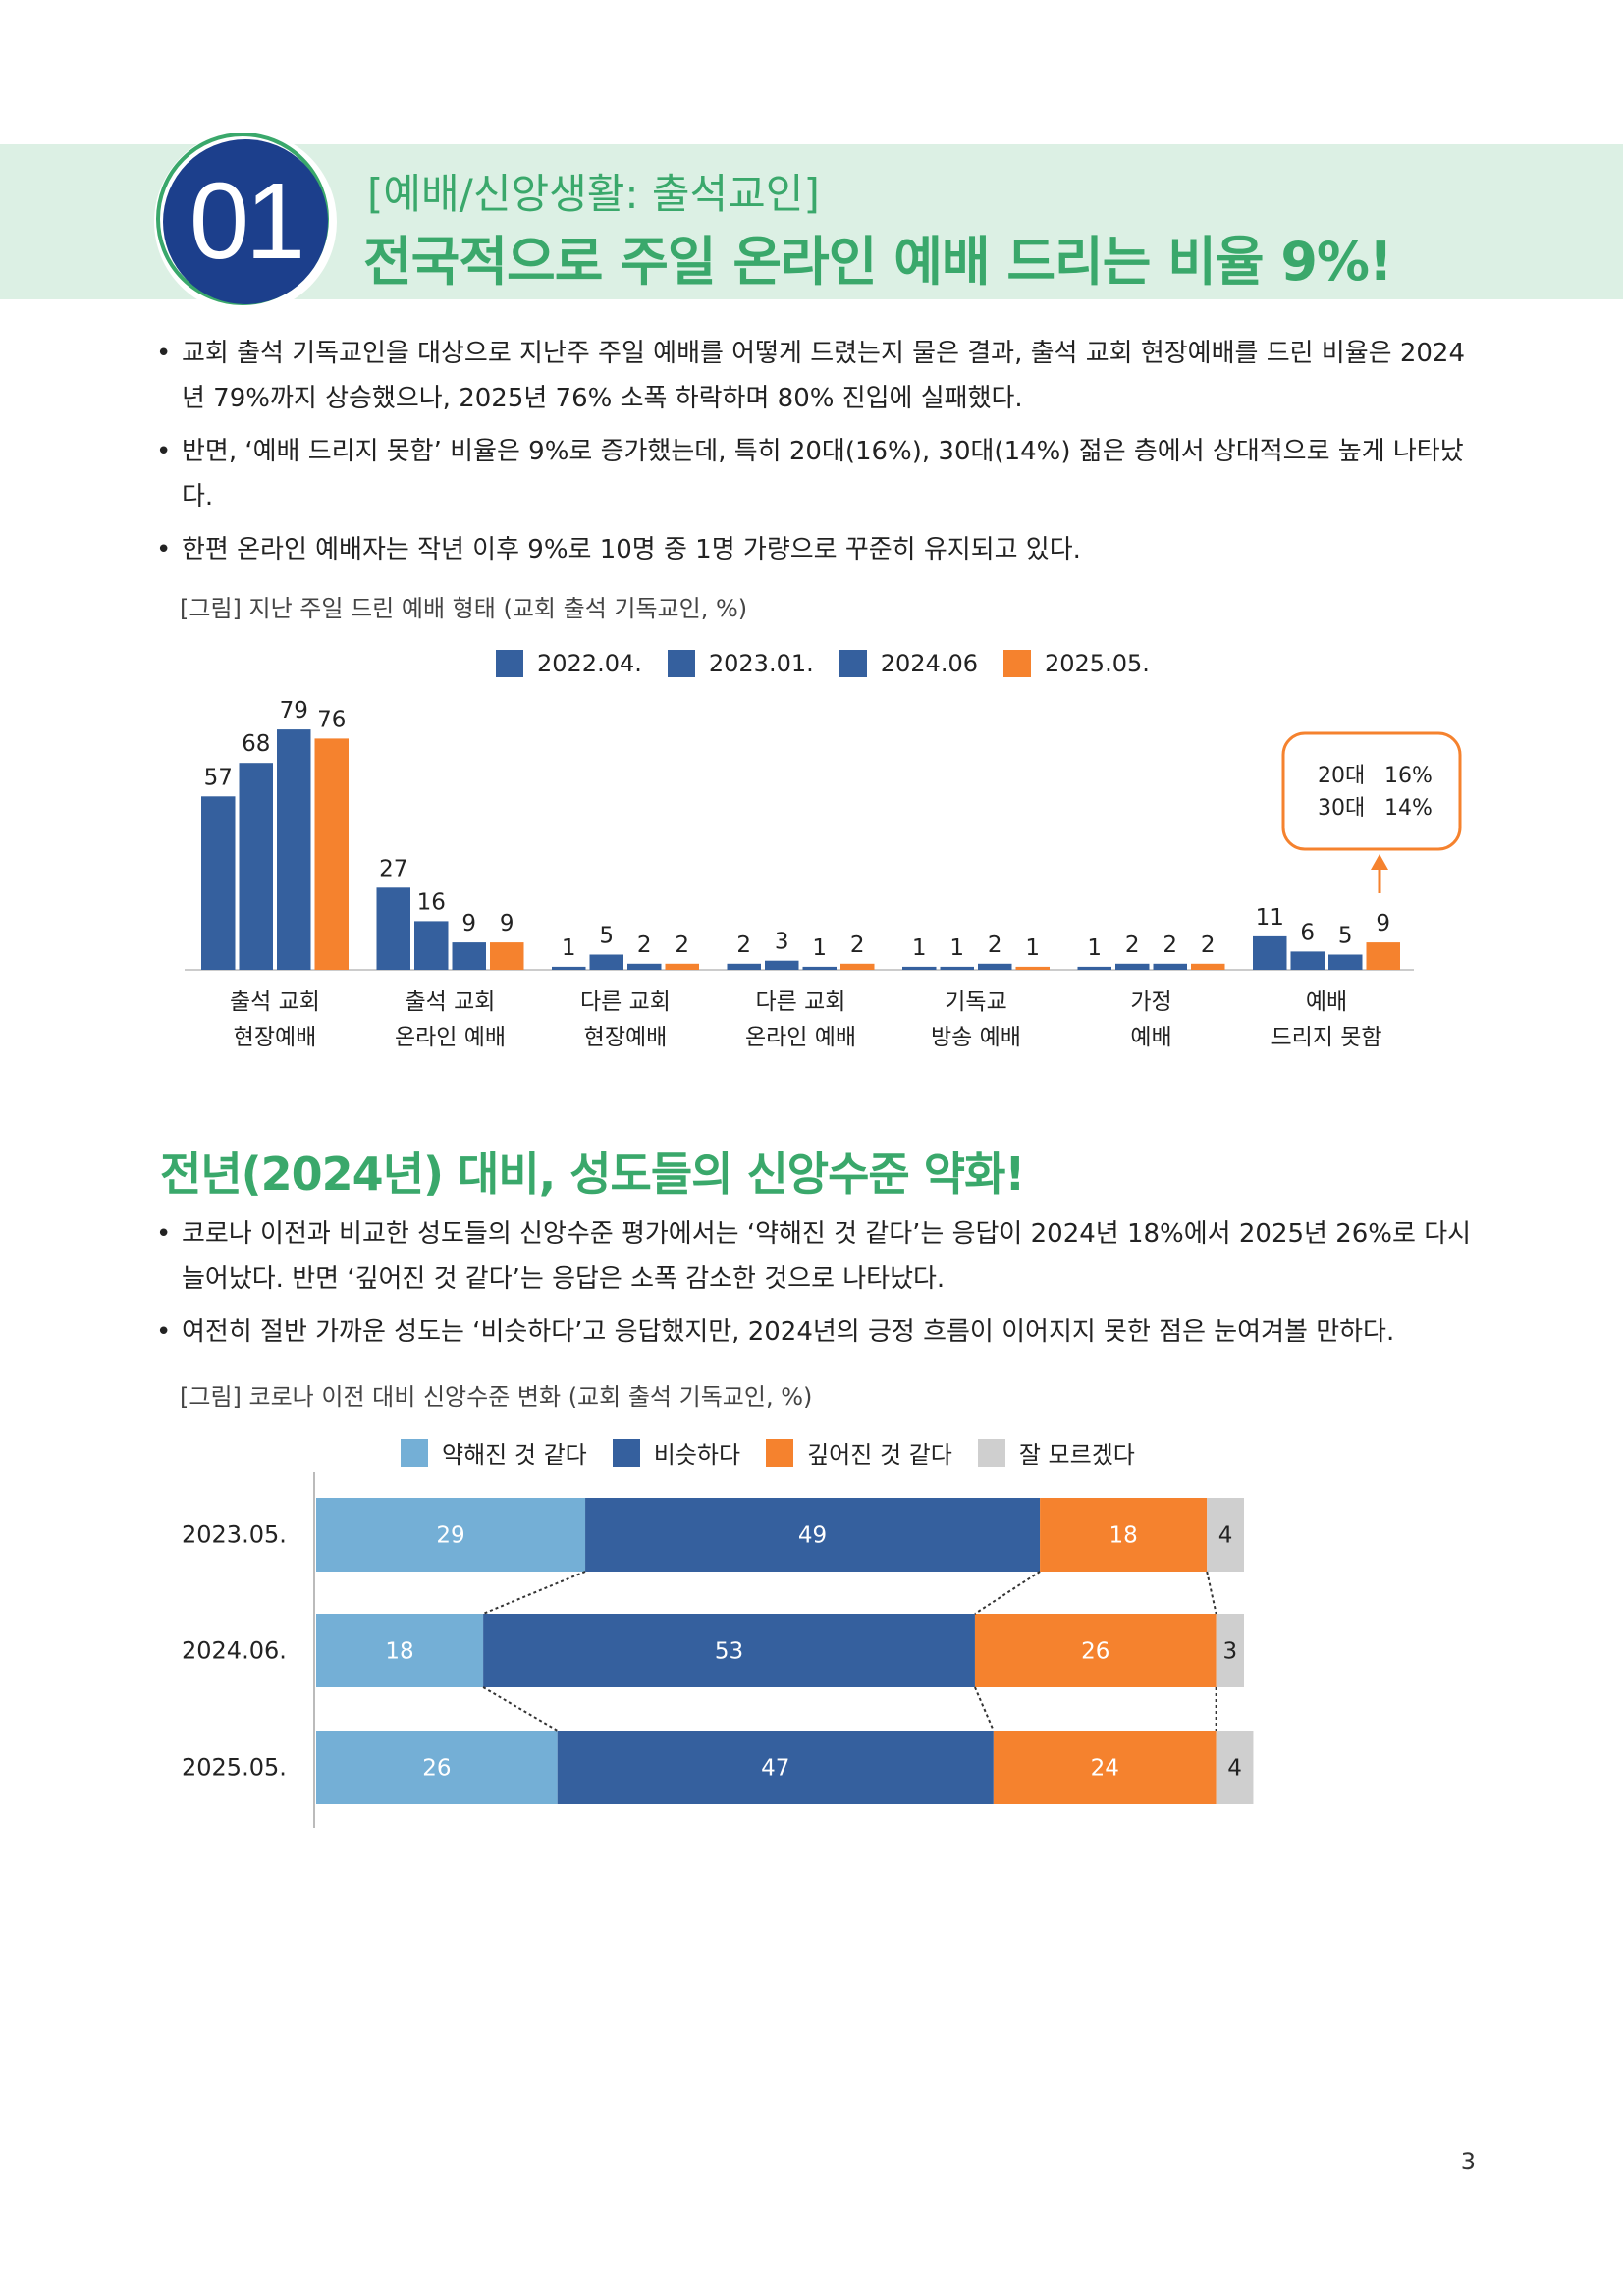 The image size is (1623, 2296). I want to click on chart2-legend: 약해진 것 같다 비슷하다 깊어진 것 같다 잘 모르겠다, so click(781, 1452).